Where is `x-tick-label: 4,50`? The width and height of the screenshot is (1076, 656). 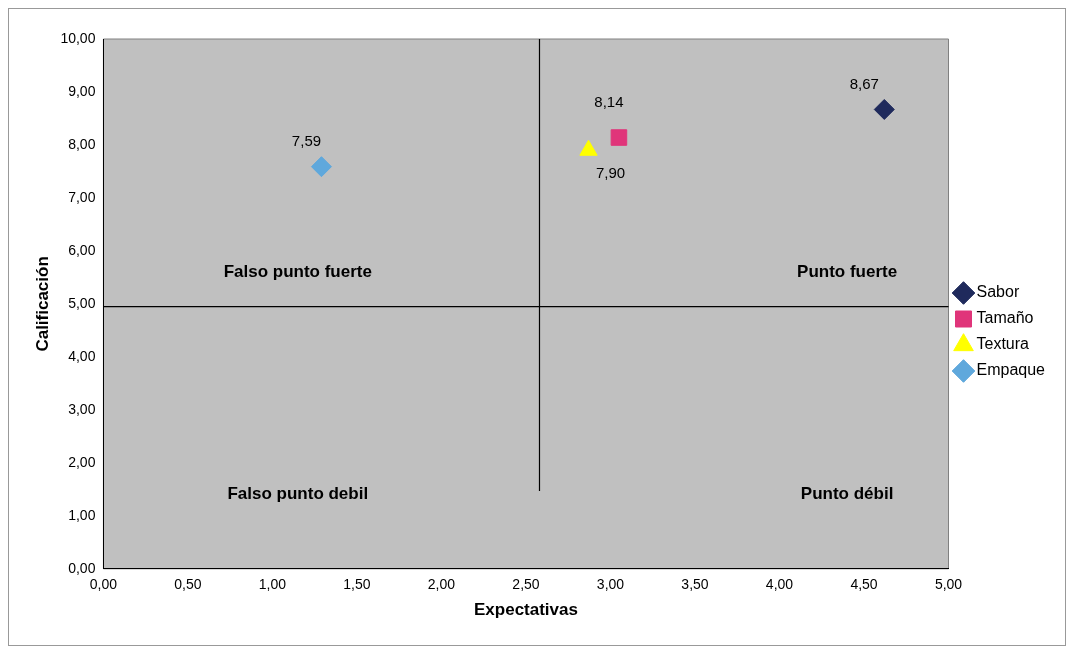
x-tick-label: 4,50 is located at coordinates (864, 584).